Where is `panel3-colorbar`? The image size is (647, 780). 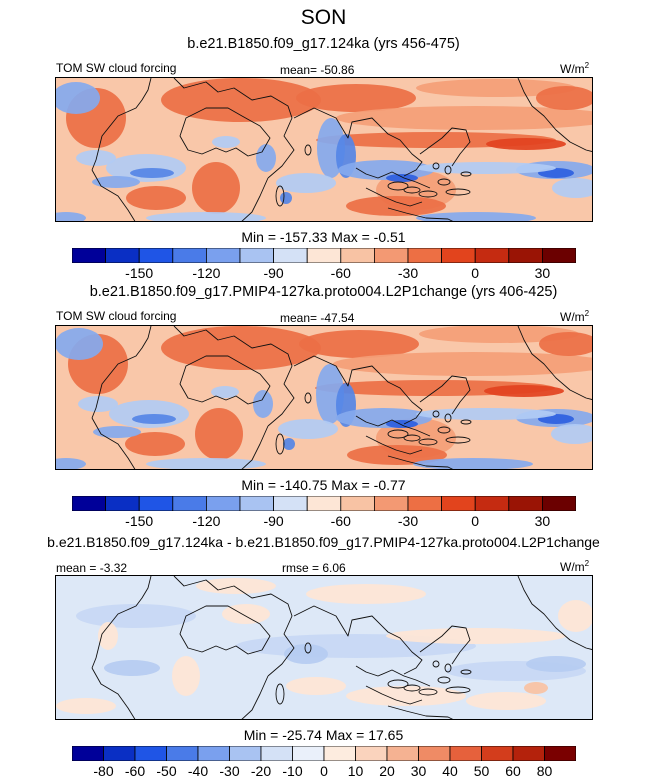
panel3-colorbar is located at coordinates (324, 753).